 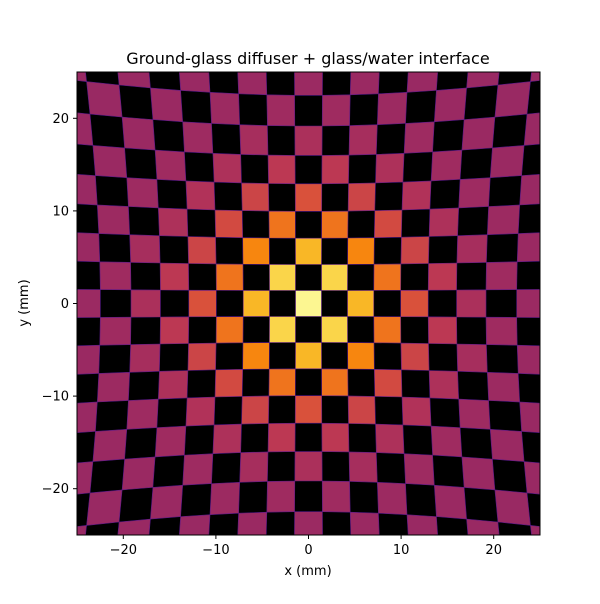 I want to click on x-tick-label: −20, so click(x=123, y=550).